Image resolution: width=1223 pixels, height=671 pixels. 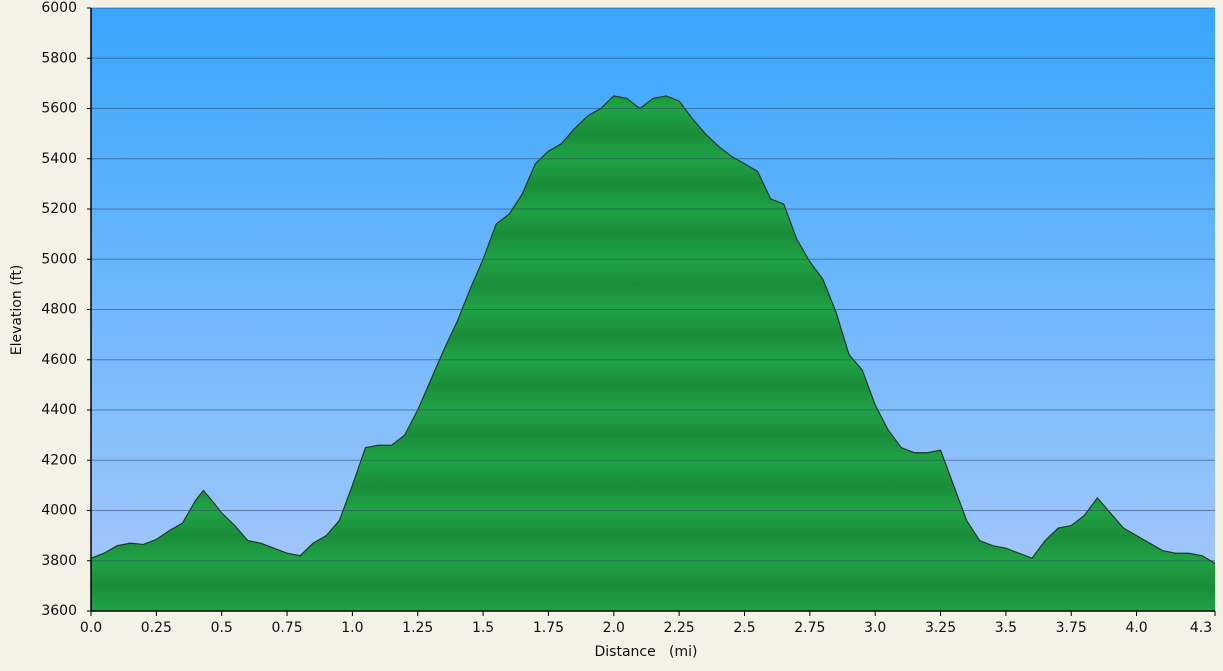 What do you see at coordinates (91, 628) in the screenshot?
I see `x-tick-label: 0.0` at bounding box center [91, 628].